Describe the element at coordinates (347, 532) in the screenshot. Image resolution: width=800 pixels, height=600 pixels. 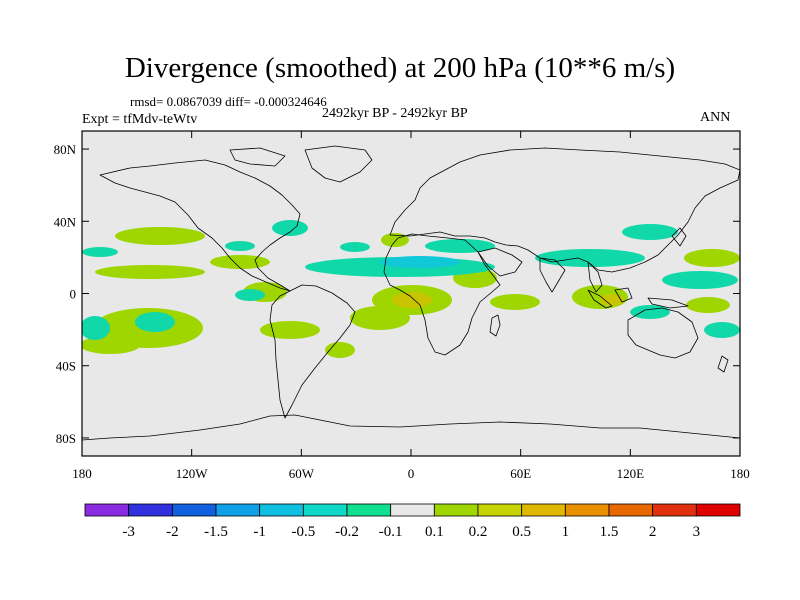
I see `colorbar-label: -0.2` at that location.